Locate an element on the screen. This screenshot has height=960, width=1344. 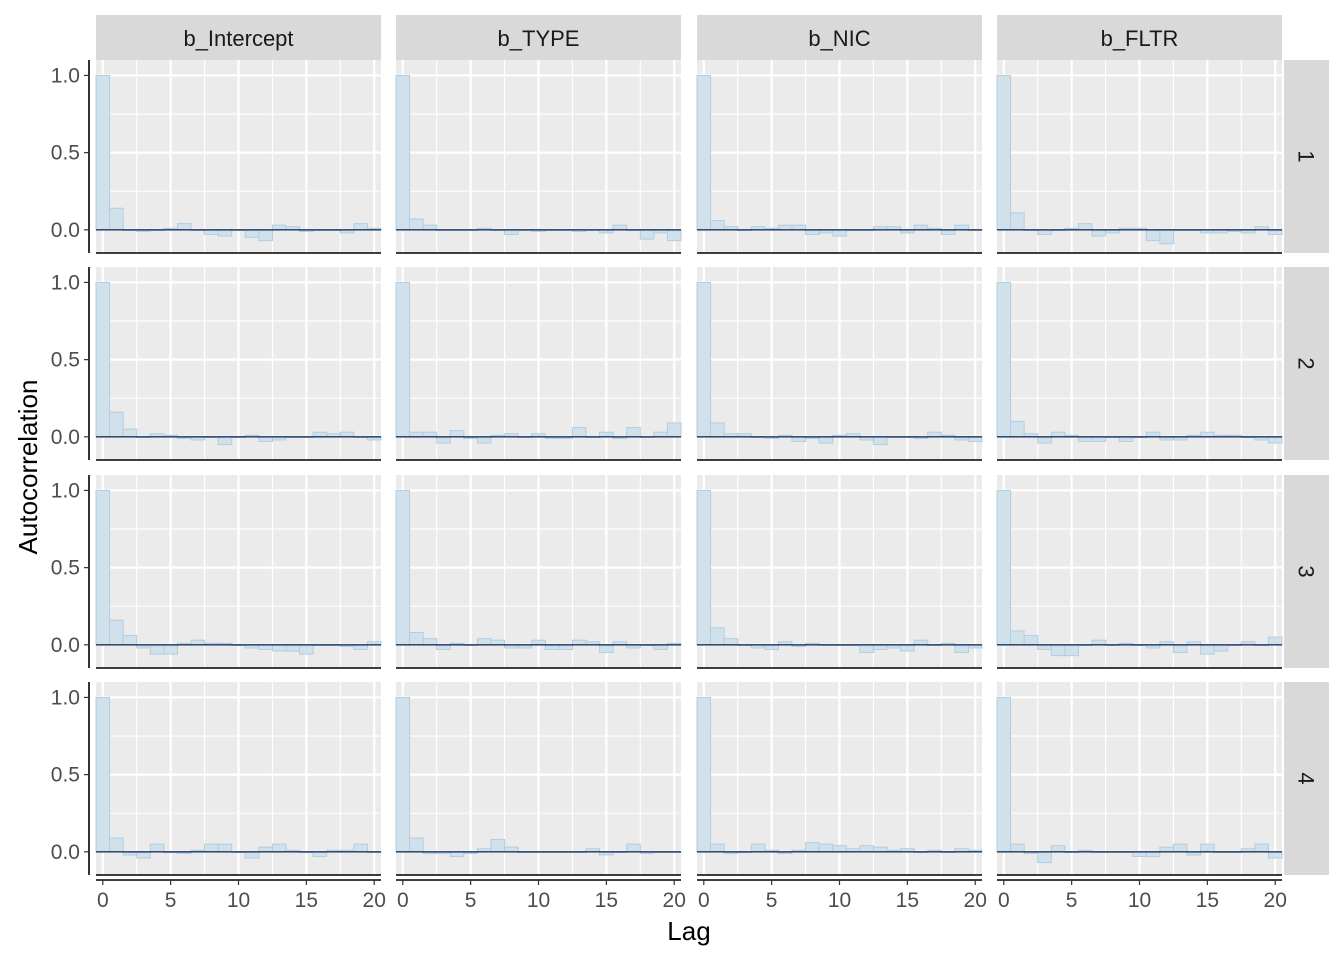
column-strips: b_Intercept b_TYPE b_NIC b_FLTR is located at coordinates (689, 37).